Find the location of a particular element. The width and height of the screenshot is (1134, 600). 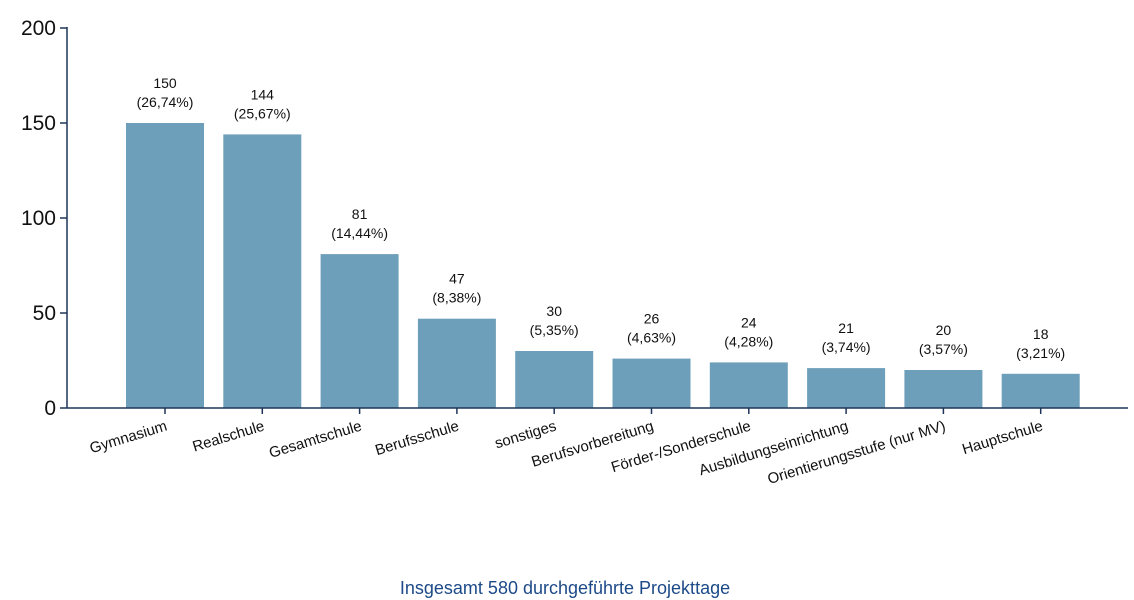

bar-value-label: 30 is located at coordinates (554, 311).